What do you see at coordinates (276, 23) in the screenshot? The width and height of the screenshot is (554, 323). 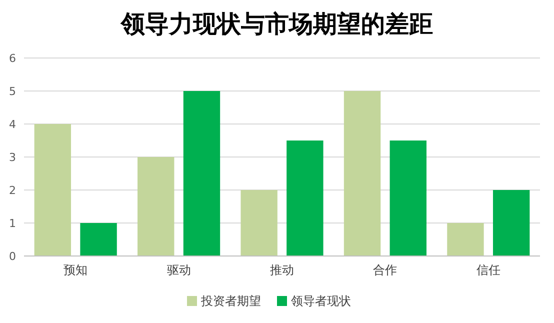 I see `chart-title: 领导力现状与市场期望的差距` at bounding box center [276, 23].